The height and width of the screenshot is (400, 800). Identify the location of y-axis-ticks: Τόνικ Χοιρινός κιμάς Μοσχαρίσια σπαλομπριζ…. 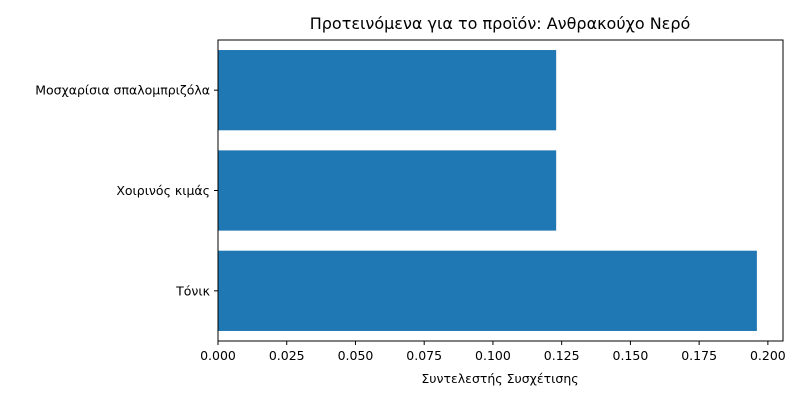
(126, 190).